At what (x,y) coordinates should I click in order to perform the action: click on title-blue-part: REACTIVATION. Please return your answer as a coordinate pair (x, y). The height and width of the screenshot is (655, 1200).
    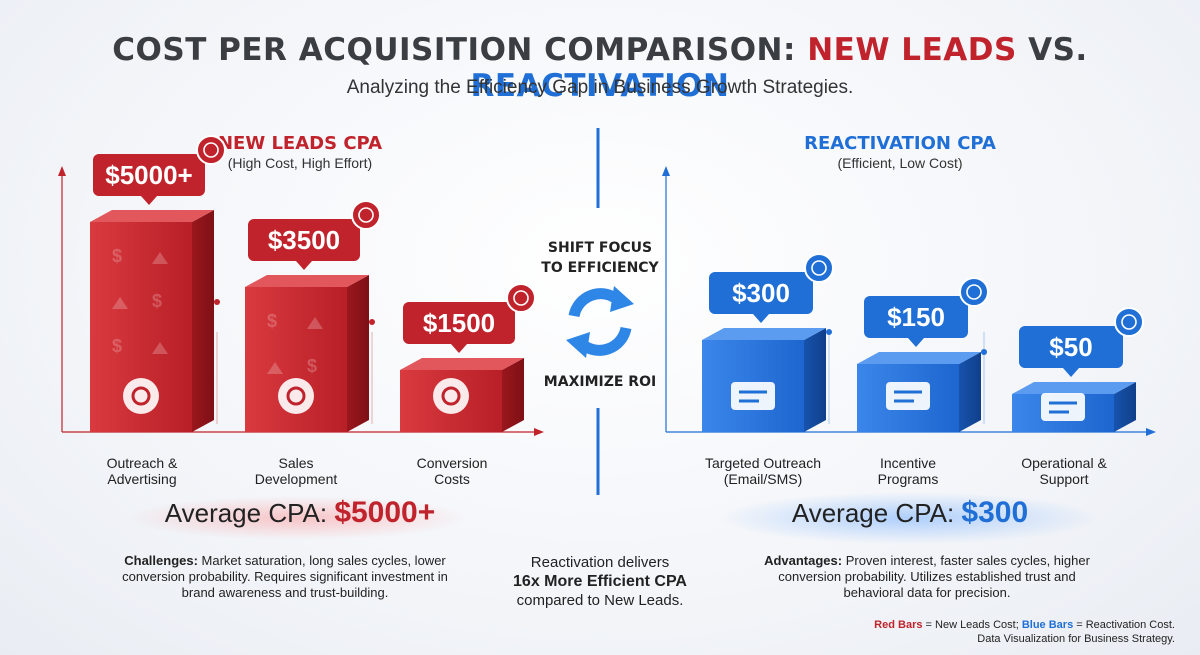
    Looking at the image, I should click on (600, 86).